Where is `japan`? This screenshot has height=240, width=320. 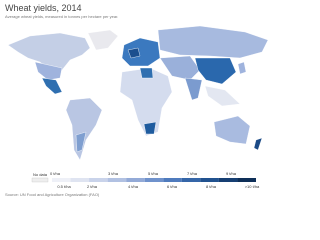 japan is located at coordinates (242, 68).